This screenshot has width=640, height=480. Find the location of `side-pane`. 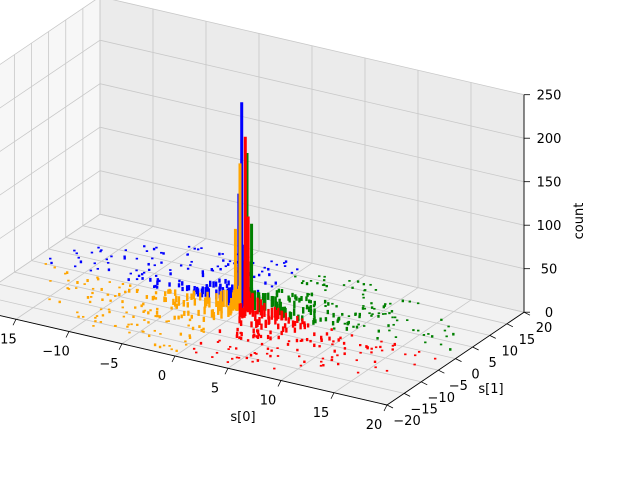

side-pane is located at coordinates (50, 141).